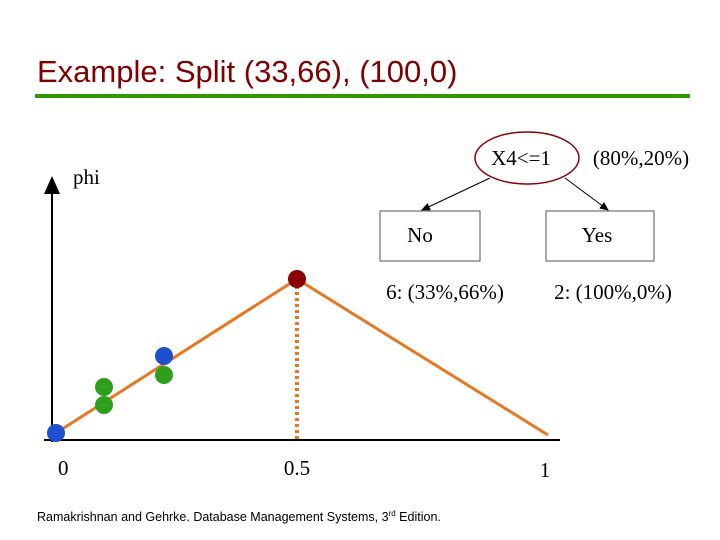 The width and height of the screenshot is (720, 540). Describe the element at coordinates (63, 468) in the screenshot. I see `x-label: 0` at that location.